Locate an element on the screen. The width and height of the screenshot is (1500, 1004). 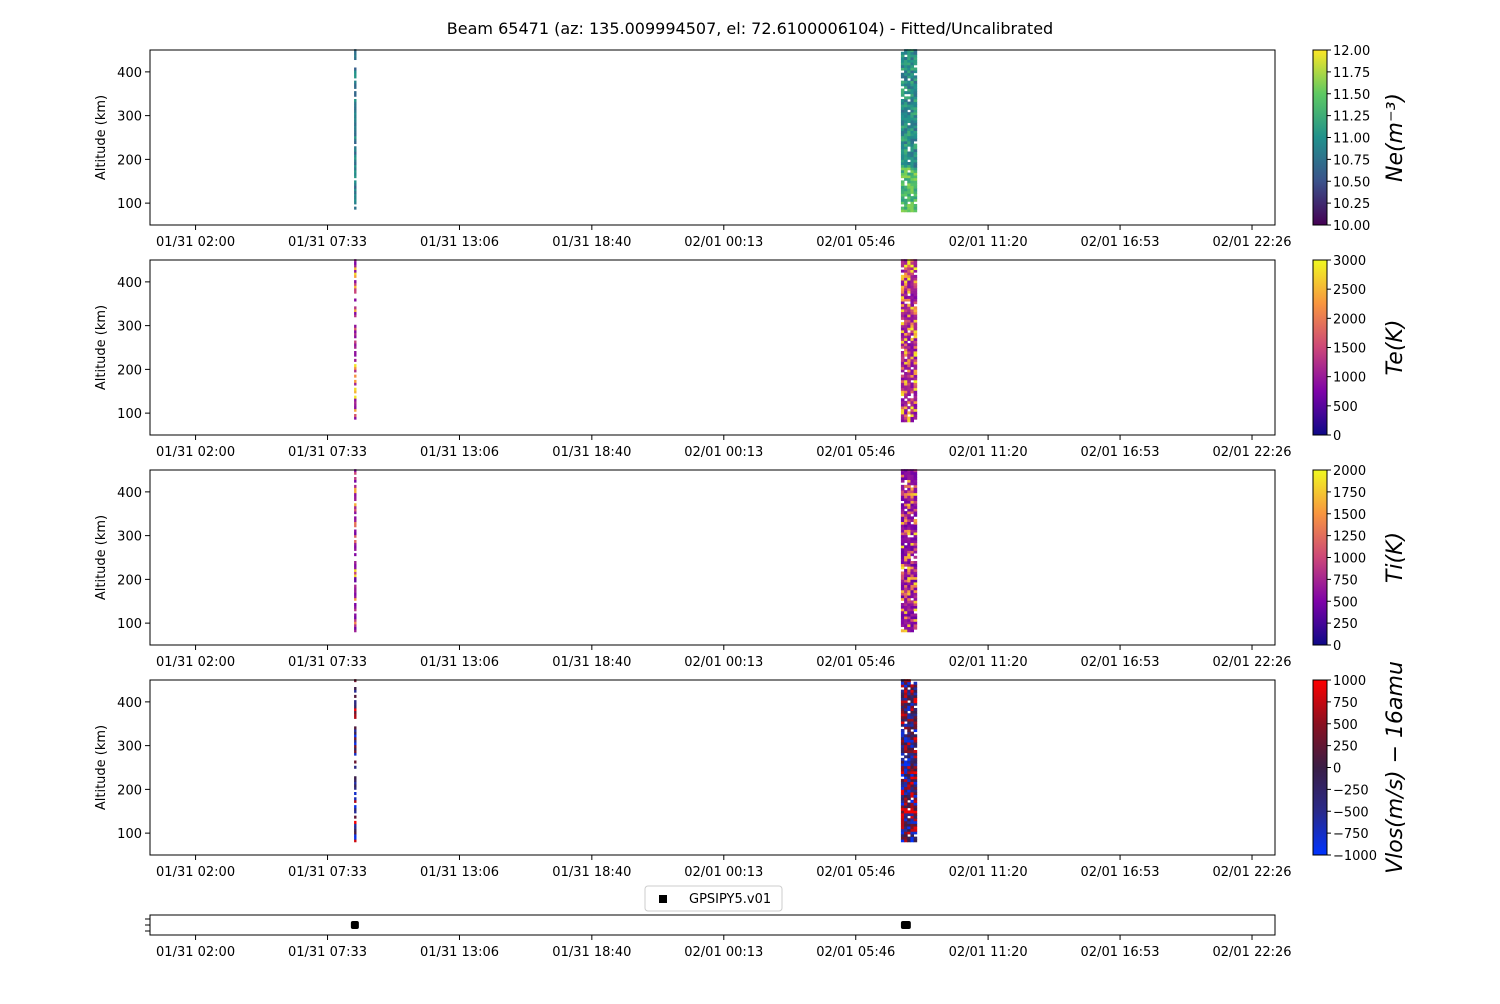
axes-frame is located at coordinates (712, 347).